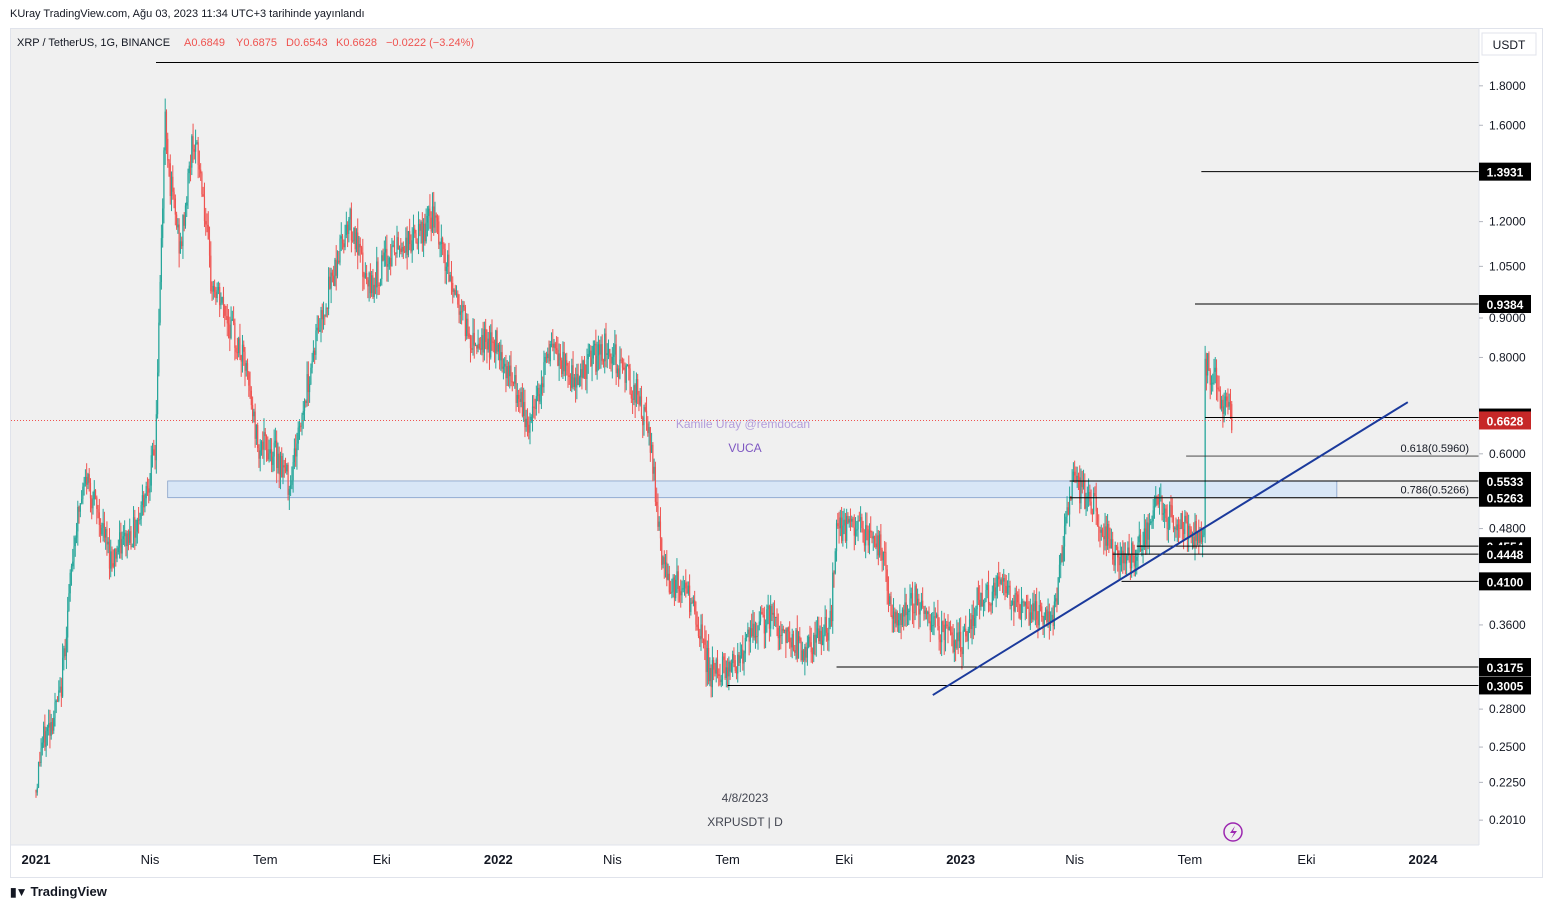  What do you see at coordinates (1170, 548) in the screenshot?
I see `trendline` at bounding box center [1170, 548].